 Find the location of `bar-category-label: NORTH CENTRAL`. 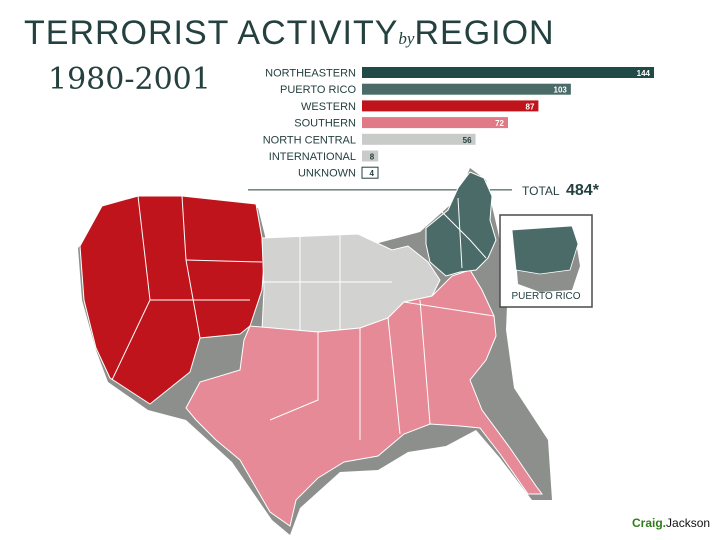

bar-category-label: NORTH CENTRAL is located at coordinates (309, 140).